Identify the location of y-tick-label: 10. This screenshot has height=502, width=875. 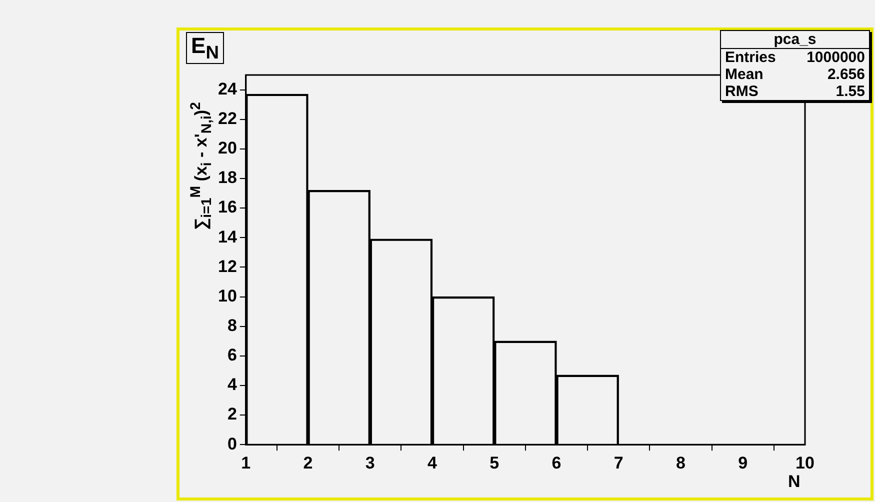
(227, 296).